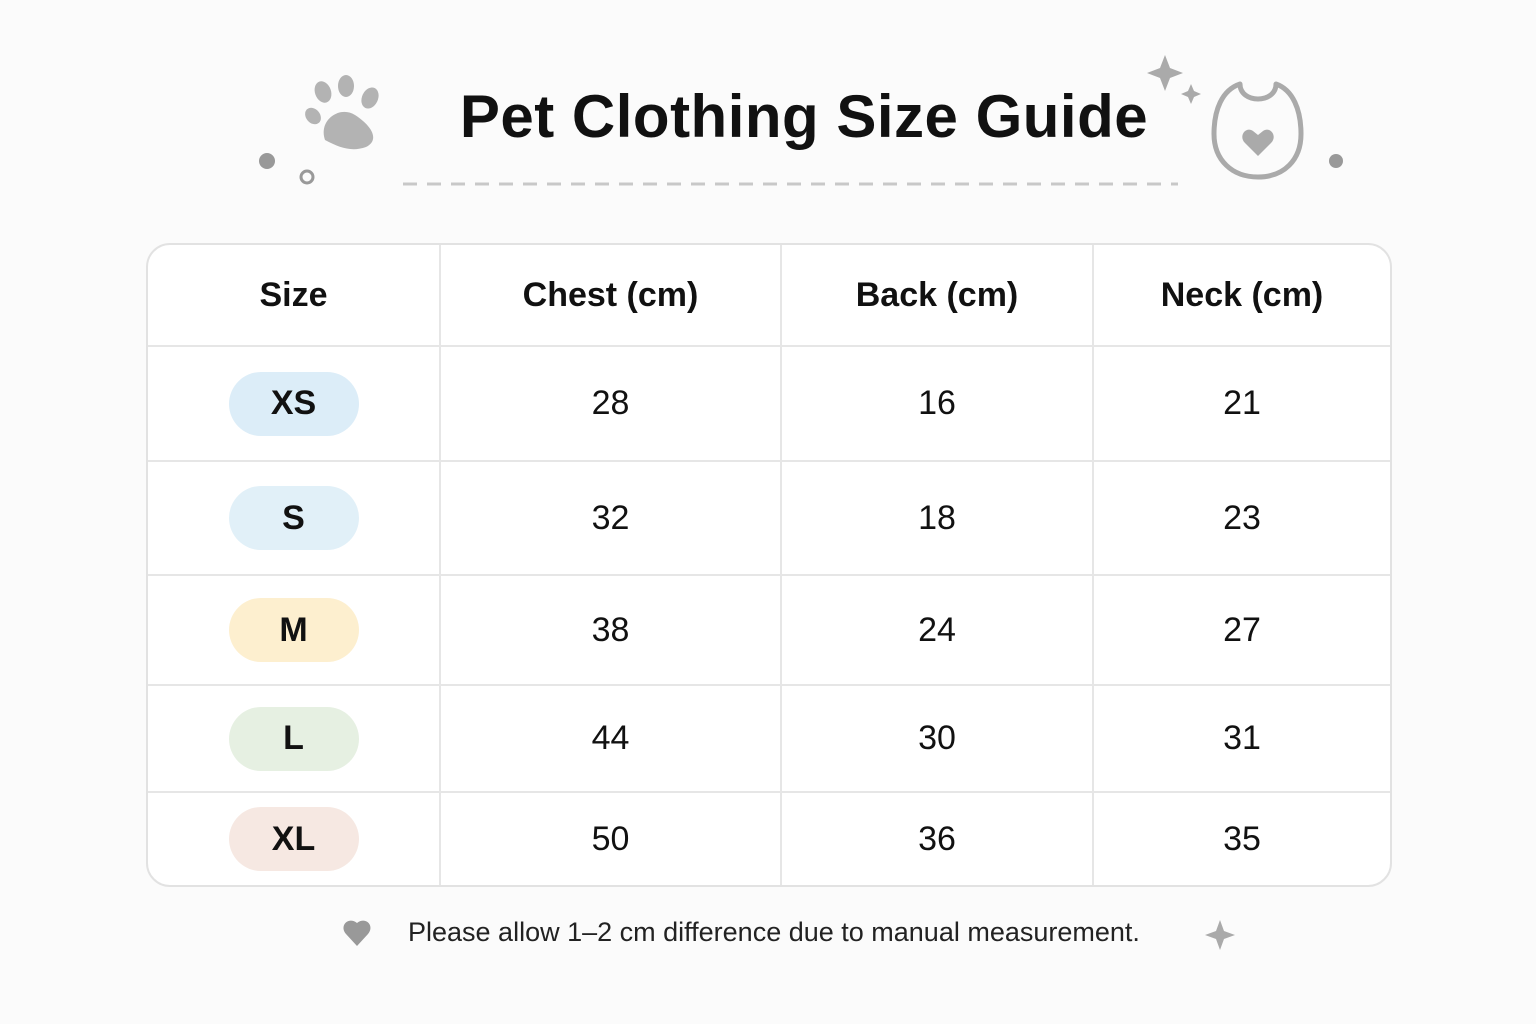 The width and height of the screenshot is (1536, 1024). I want to click on header-row: Size Chest (cm) Back (cm) Neck (cm), so click(769, 295).